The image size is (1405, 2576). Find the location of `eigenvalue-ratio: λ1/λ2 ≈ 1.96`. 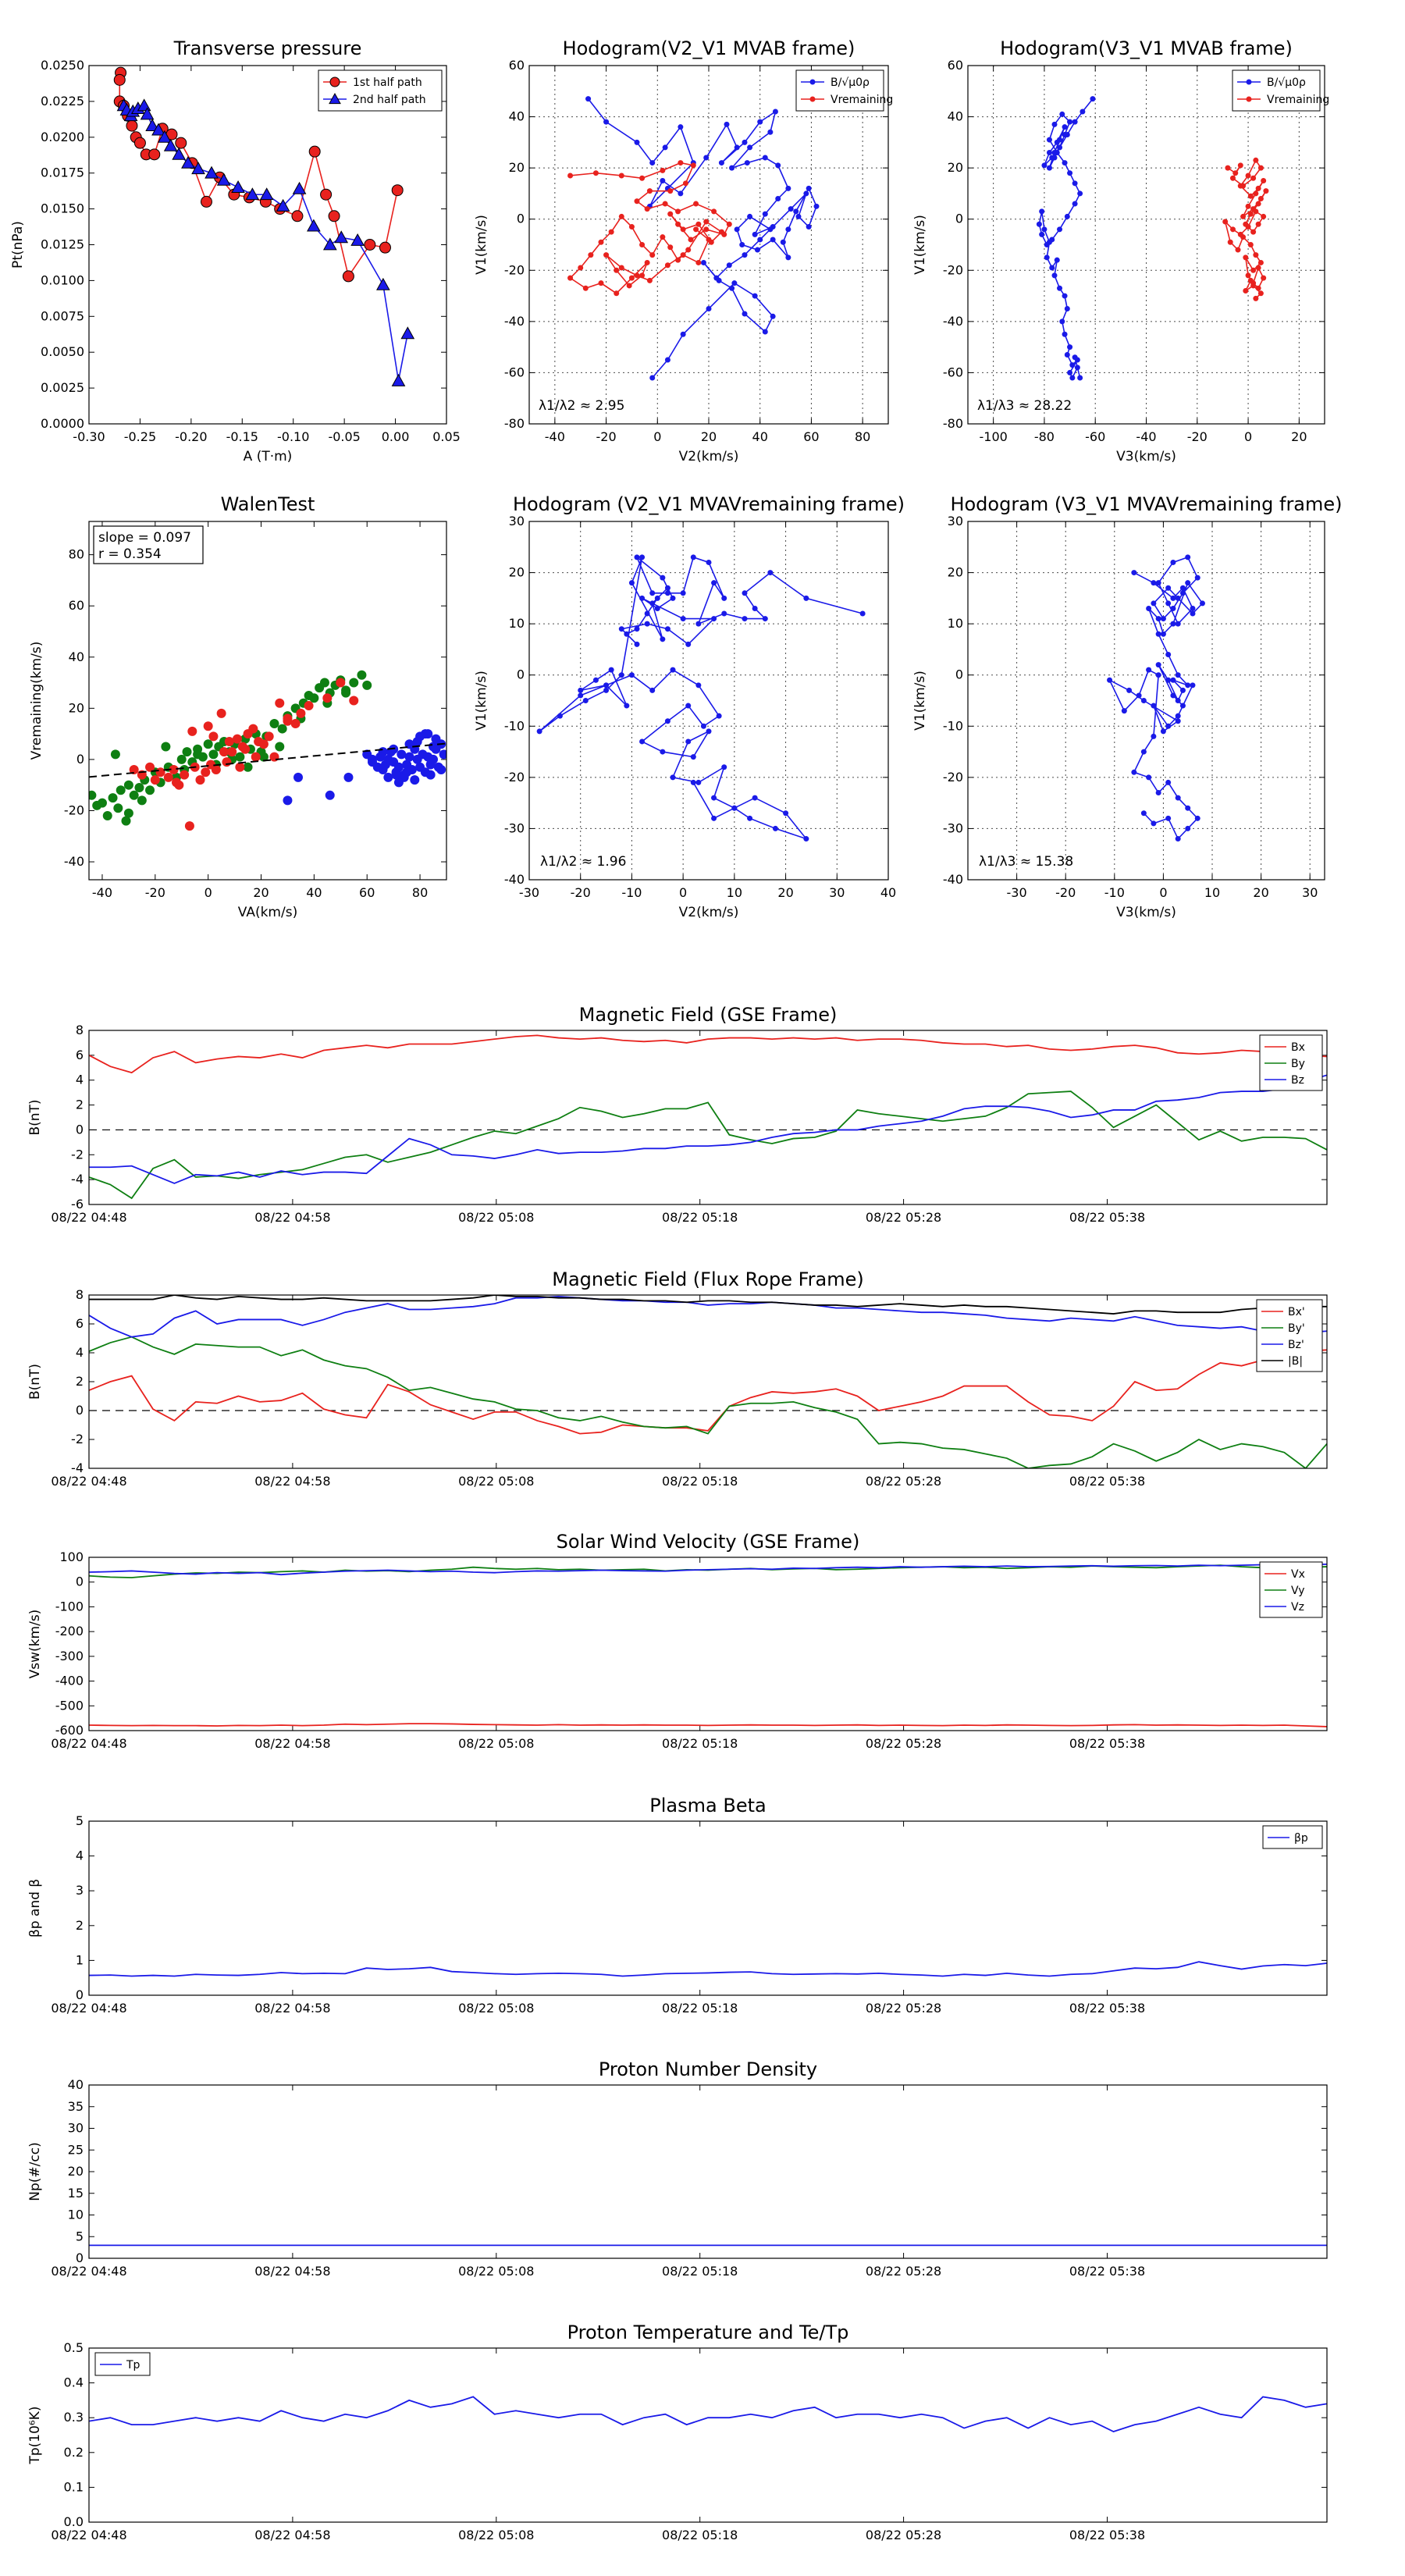

eigenvalue-ratio: λ1/λ2 ≈ 1.96 is located at coordinates (583, 862).